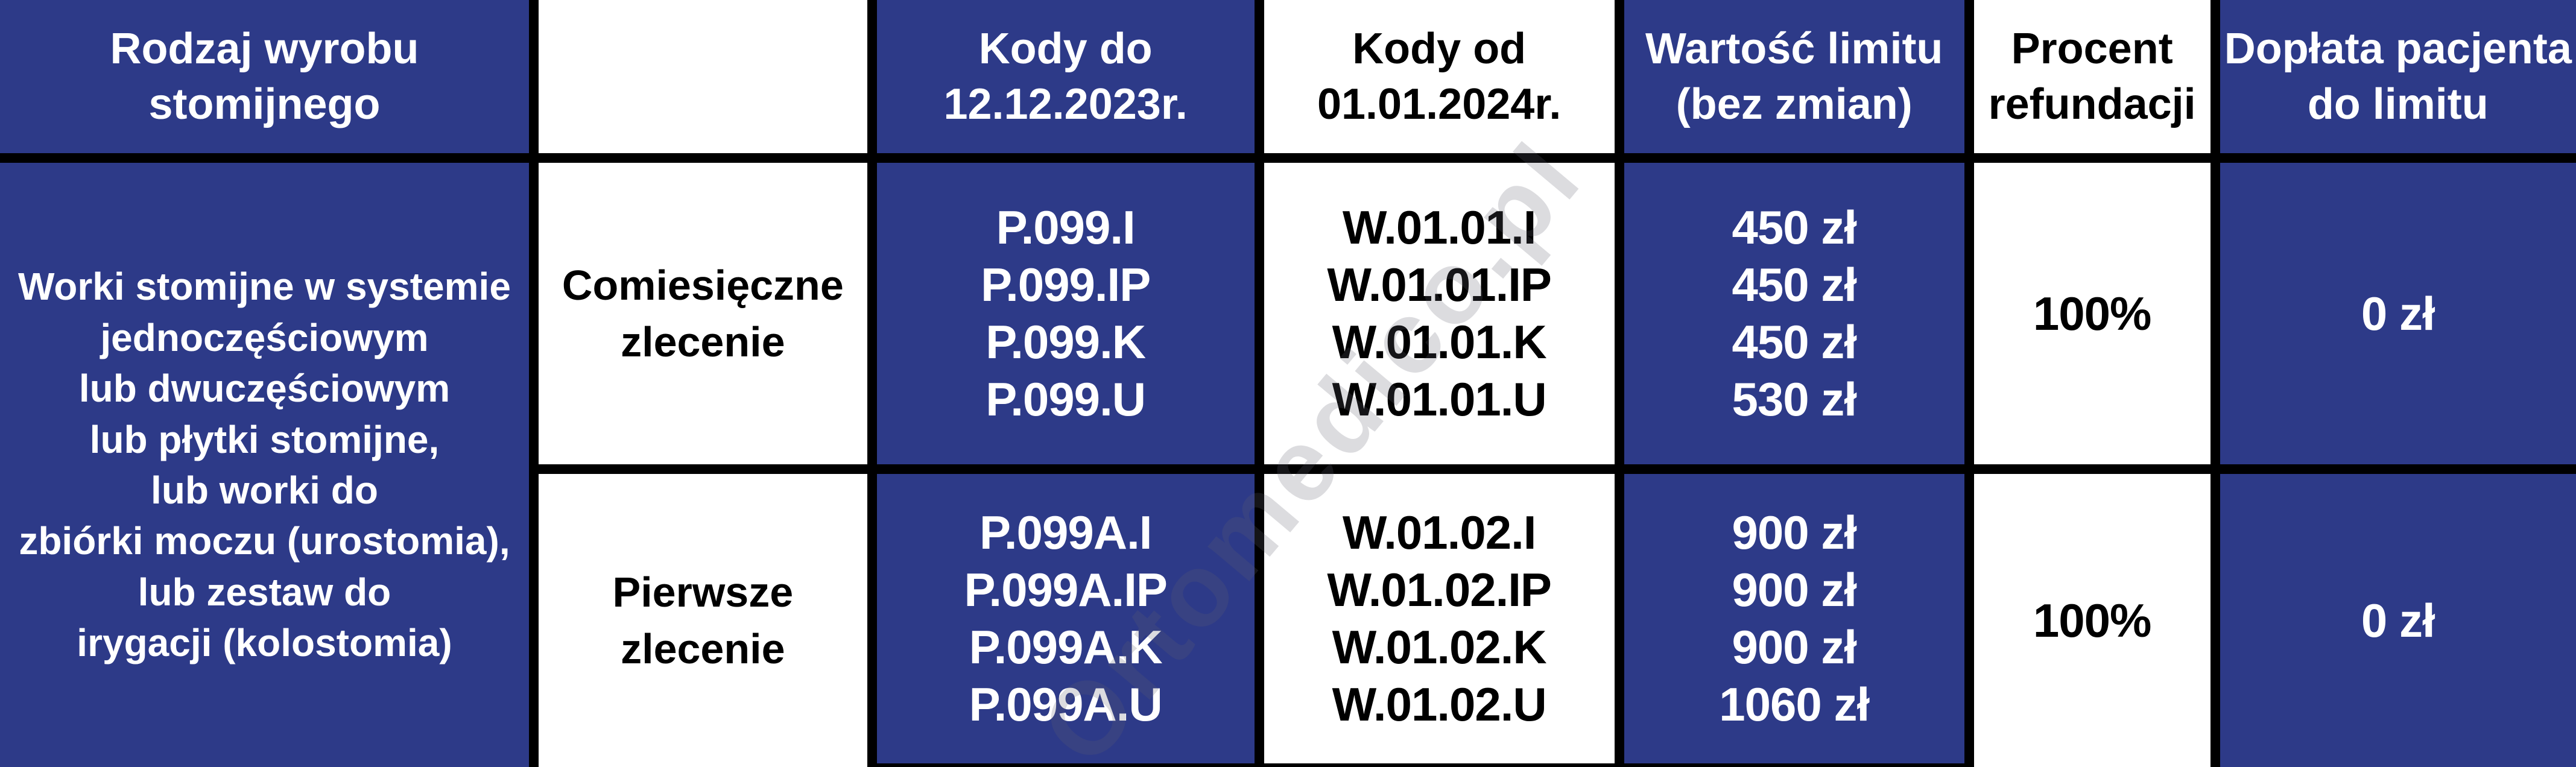  I want to click on header-refund-percent: Procent refundacji, so click(2092, 81).